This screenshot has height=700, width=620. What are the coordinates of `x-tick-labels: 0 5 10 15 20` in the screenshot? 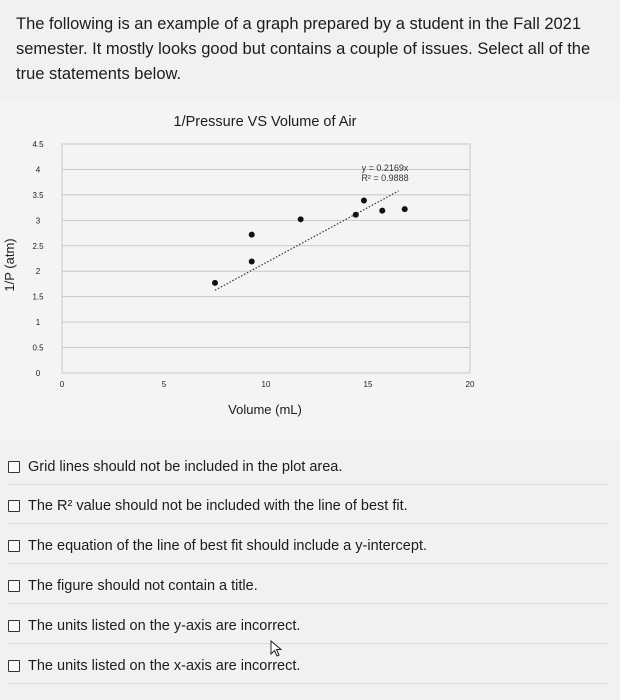 It's located at (267, 384).